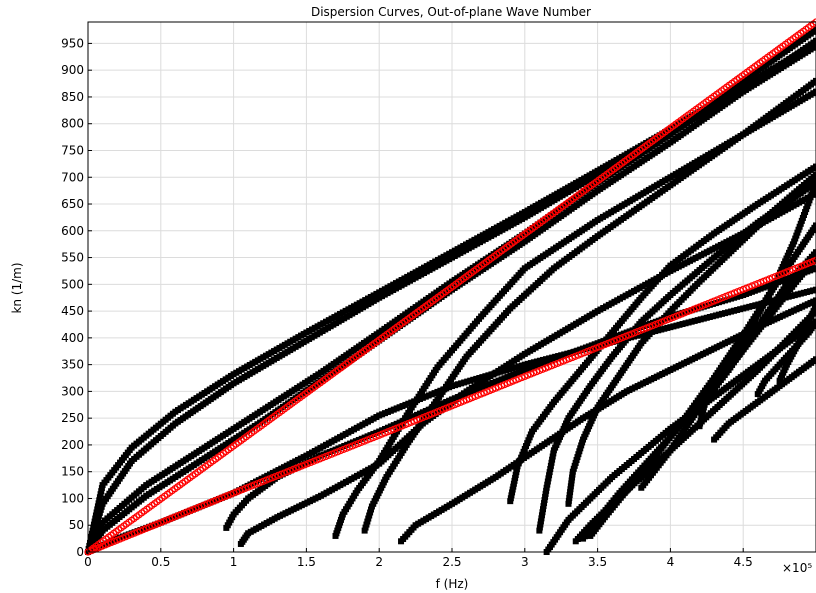 The height and width of the screenshot is (593, 816). Describe the element at coordinates (234, 562) in the screenshot. I see `x-tick-label: 1` at that location.